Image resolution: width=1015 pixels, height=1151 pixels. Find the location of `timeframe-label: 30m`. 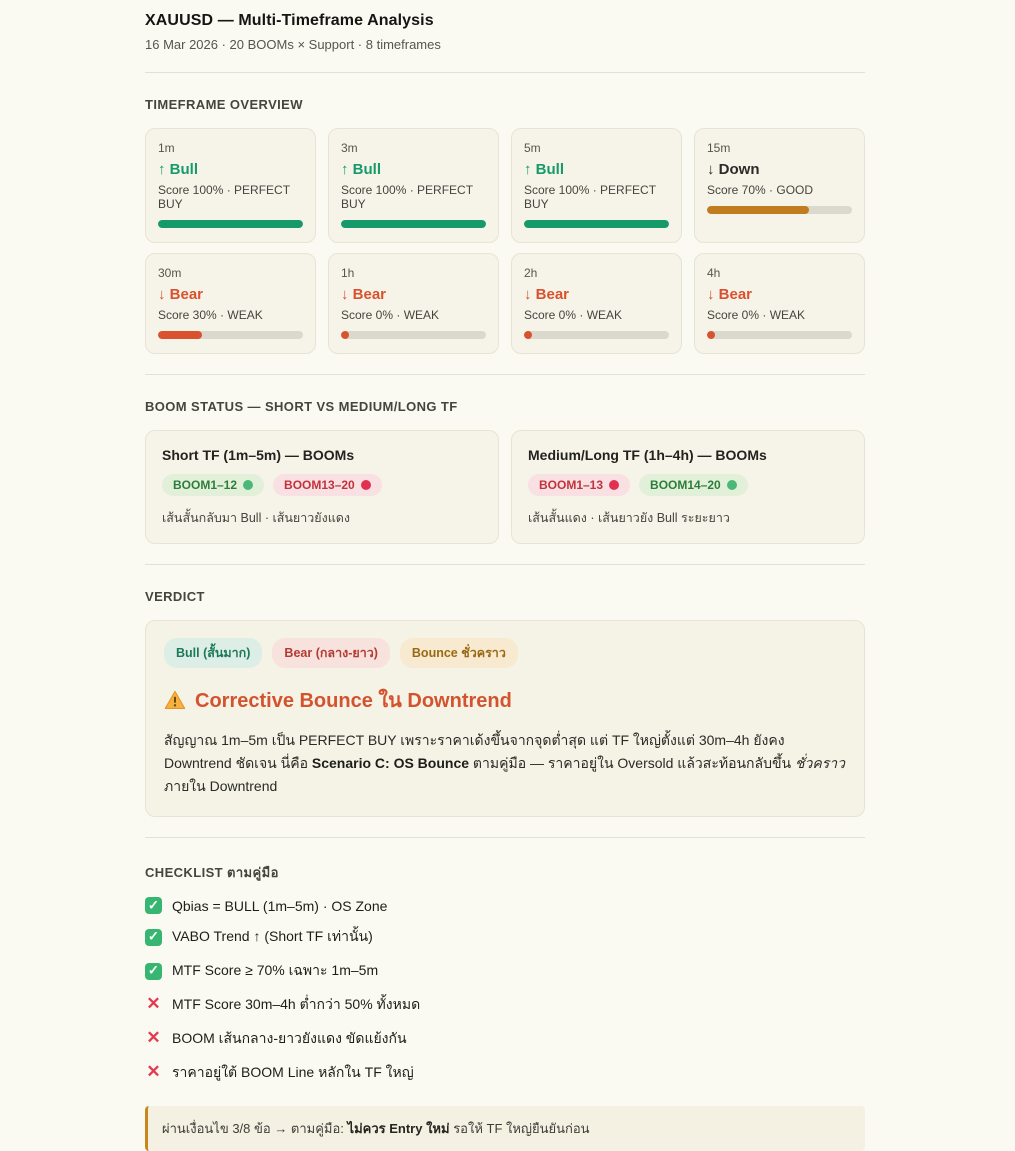

timeframe-label: 30m is located at coordinates (170, 273).